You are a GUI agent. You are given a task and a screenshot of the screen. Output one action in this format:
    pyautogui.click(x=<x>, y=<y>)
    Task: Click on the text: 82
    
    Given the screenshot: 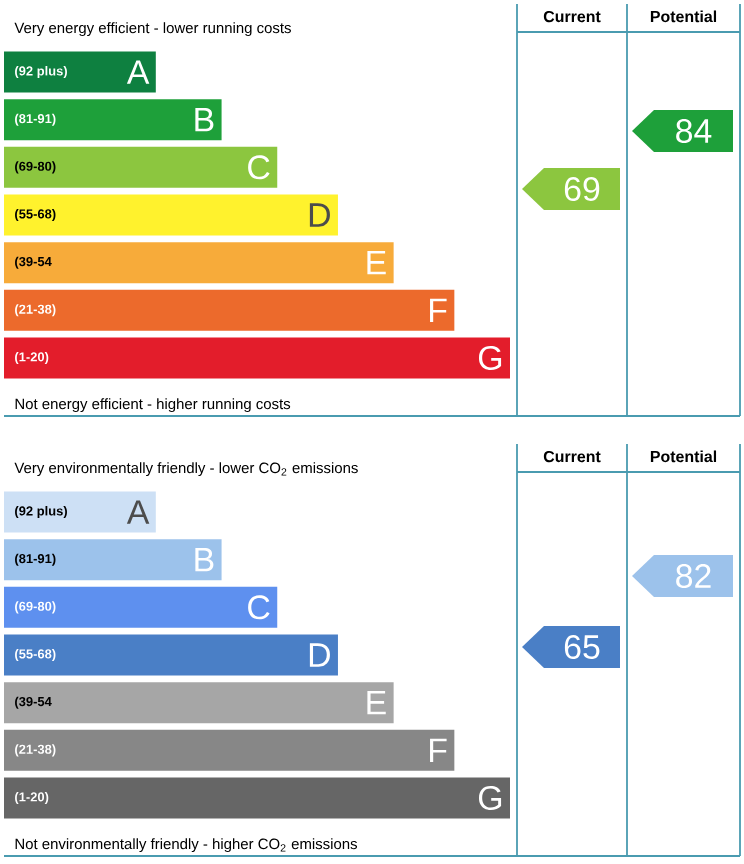 What is the action you would take?
    pyautogui.click(x=693, y=576)
    